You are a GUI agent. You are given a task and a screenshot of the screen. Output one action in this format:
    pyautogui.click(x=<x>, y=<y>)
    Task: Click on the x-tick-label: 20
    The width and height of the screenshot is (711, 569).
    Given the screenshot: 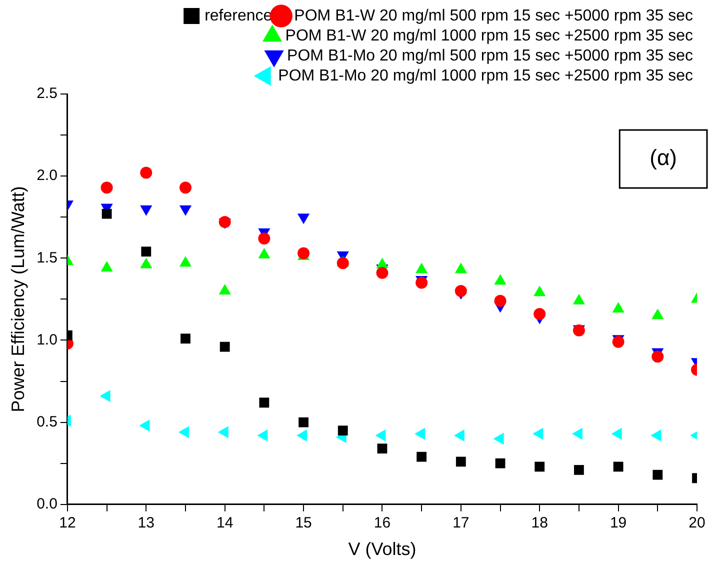 What is the action you would take?
    pyautogui.click(x=697, y=523)
    